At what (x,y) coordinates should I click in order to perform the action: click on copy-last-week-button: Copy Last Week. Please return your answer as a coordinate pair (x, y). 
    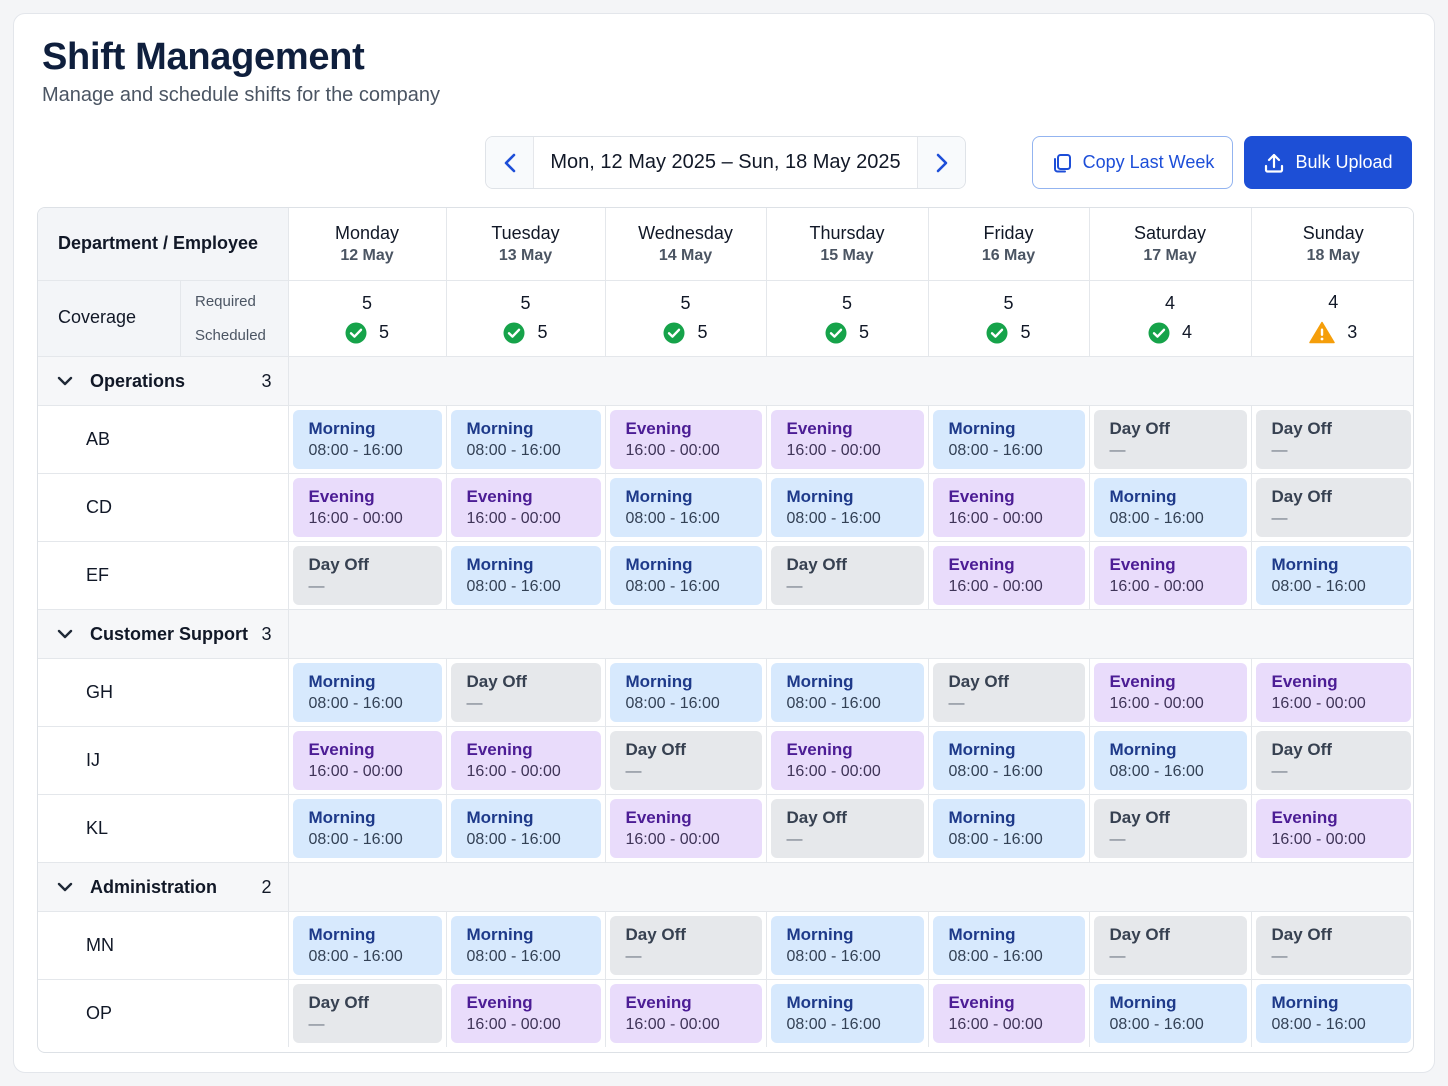
    Looking at the image, I should click on (1132, 162).